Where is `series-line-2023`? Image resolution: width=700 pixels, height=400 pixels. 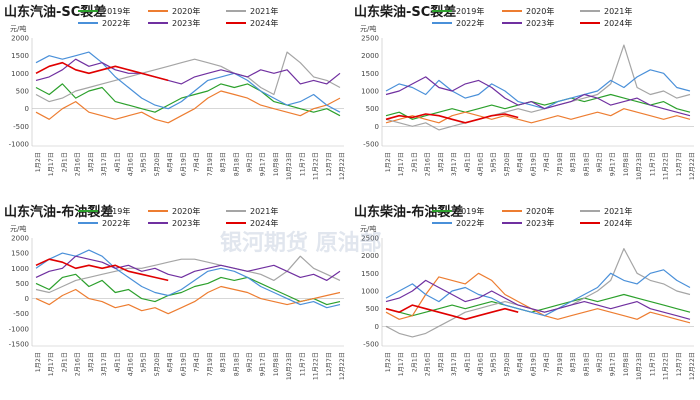 series-line-2023 is located at coordinates (188, 71).